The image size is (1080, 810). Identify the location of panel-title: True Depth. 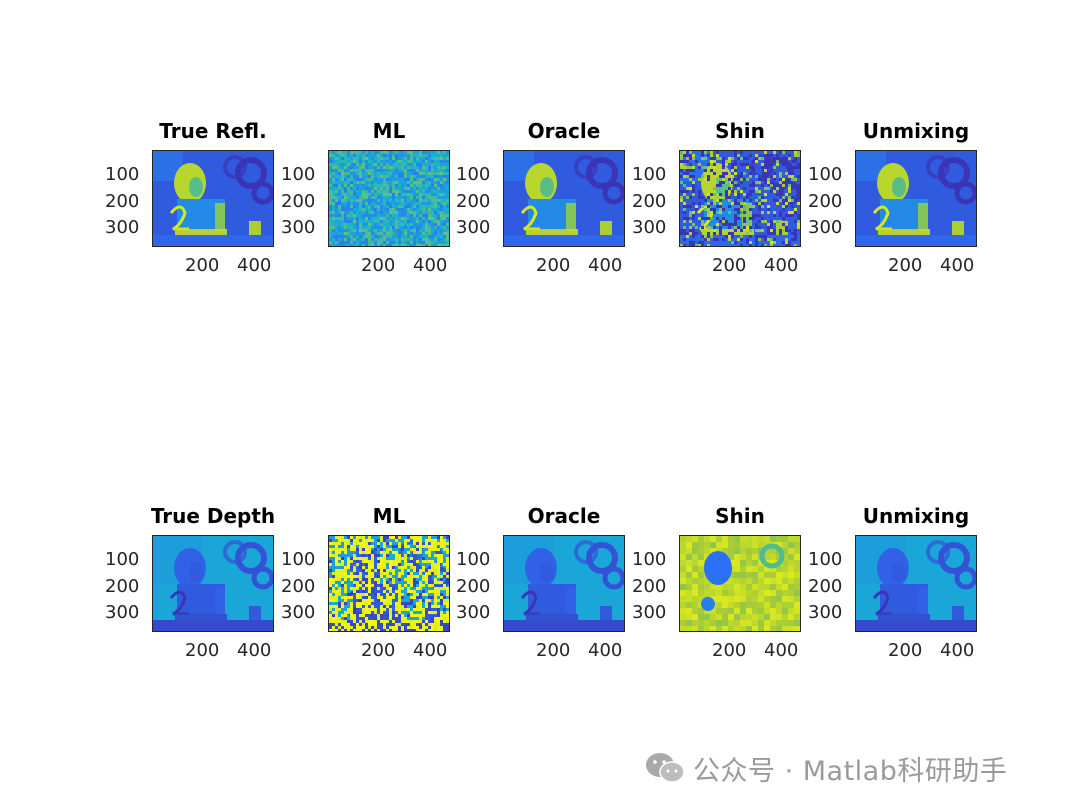
(213, 516).